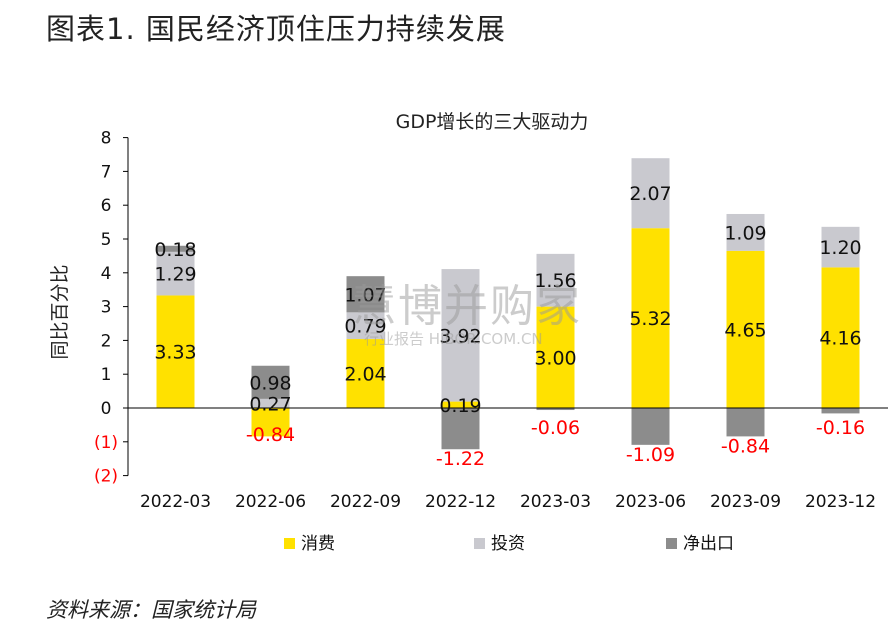  Describe the element at coordinates (106, 172) in the screenshot. I see `y-tick-label: 7` at that location.